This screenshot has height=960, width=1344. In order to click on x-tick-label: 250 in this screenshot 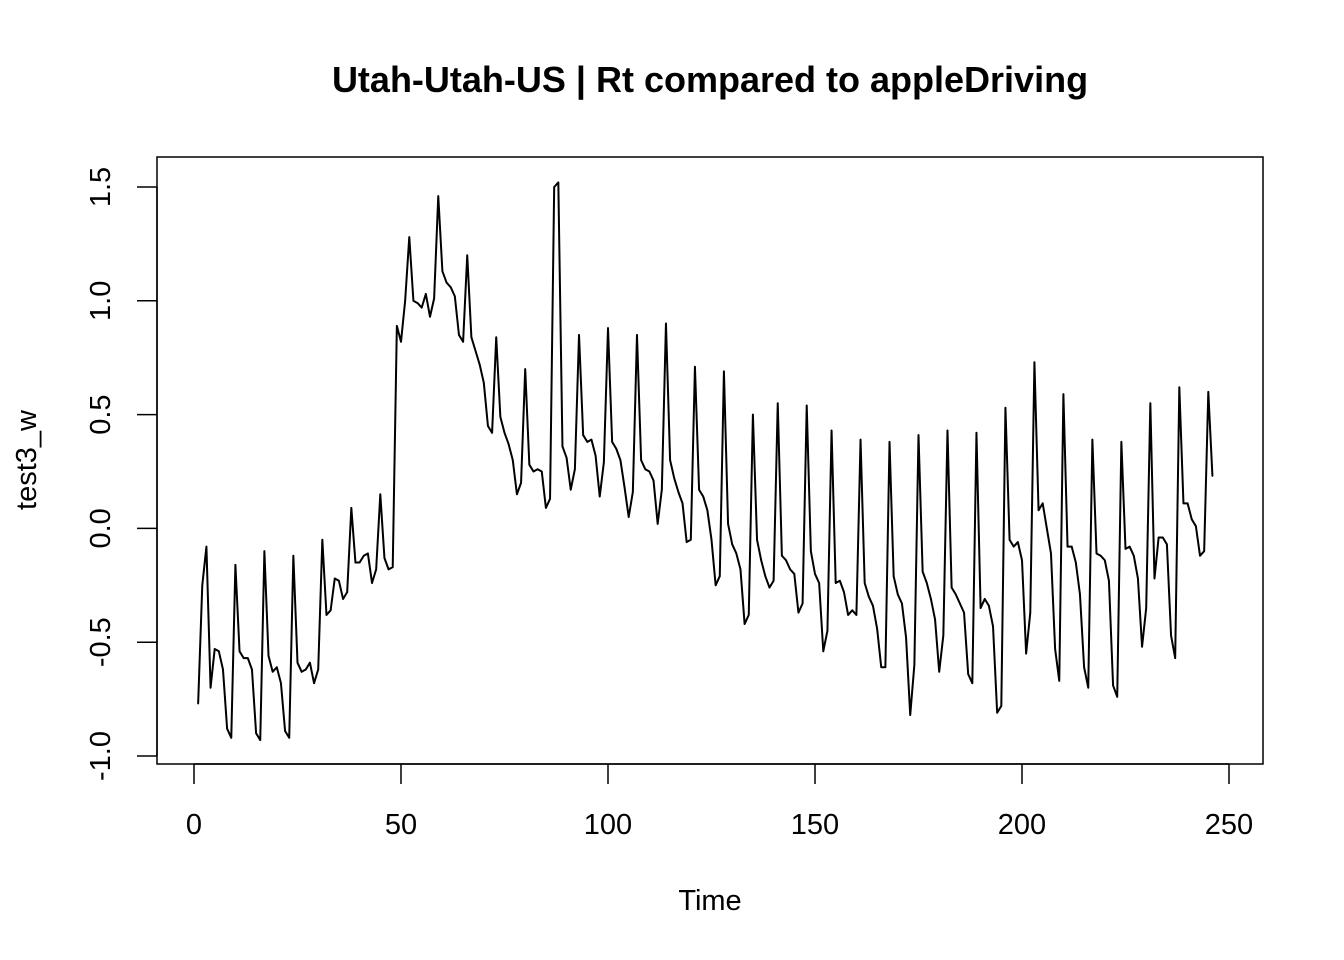, I will do `click(1229, 825)`.